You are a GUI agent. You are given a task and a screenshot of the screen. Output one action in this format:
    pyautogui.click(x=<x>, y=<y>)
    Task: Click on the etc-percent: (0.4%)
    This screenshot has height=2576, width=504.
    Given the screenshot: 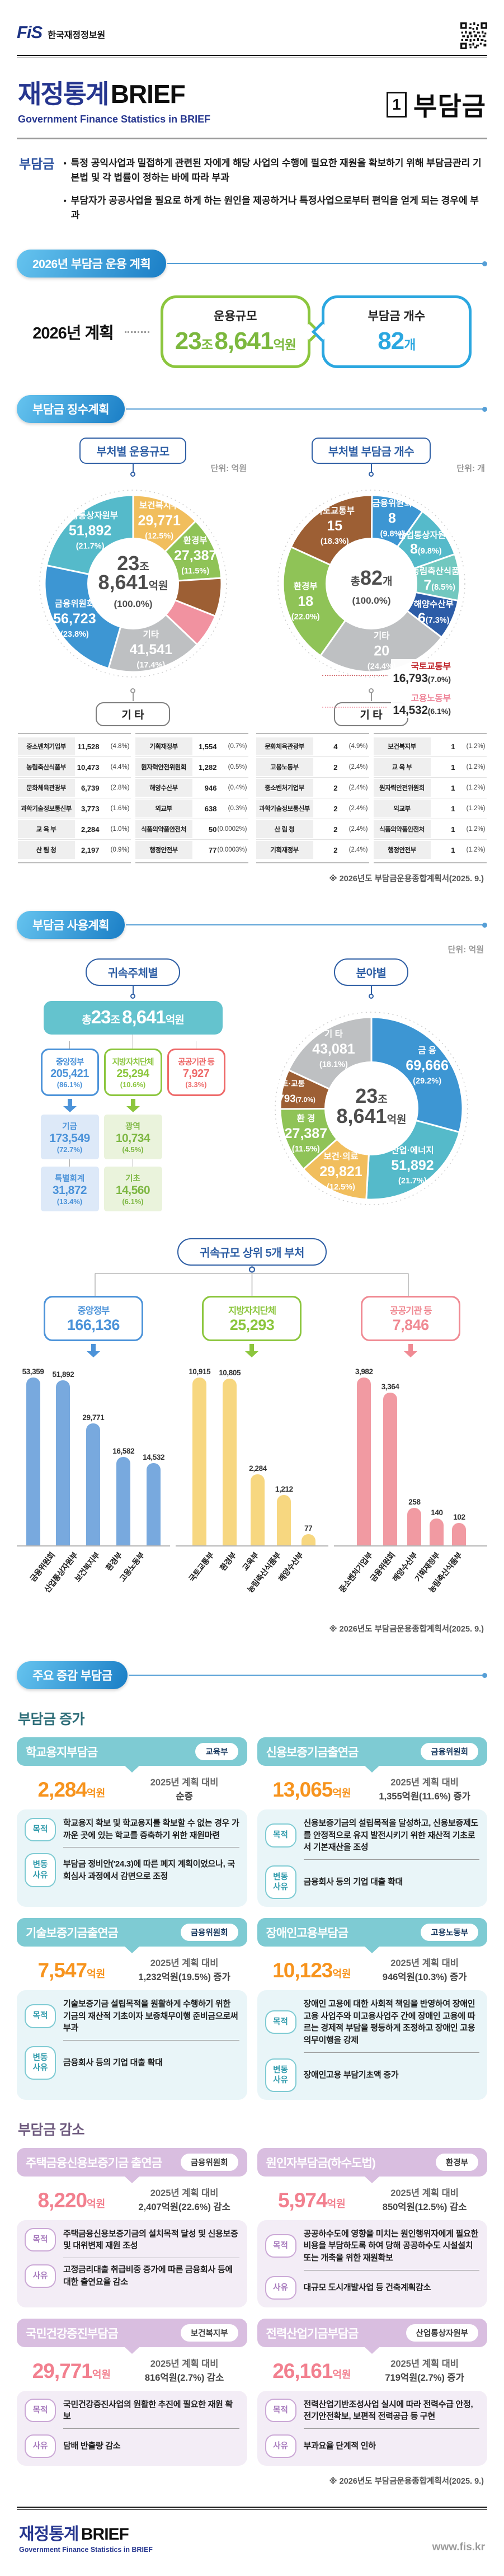 What is the action you would take?
    pyautogui.click(x=237, y=788)
    